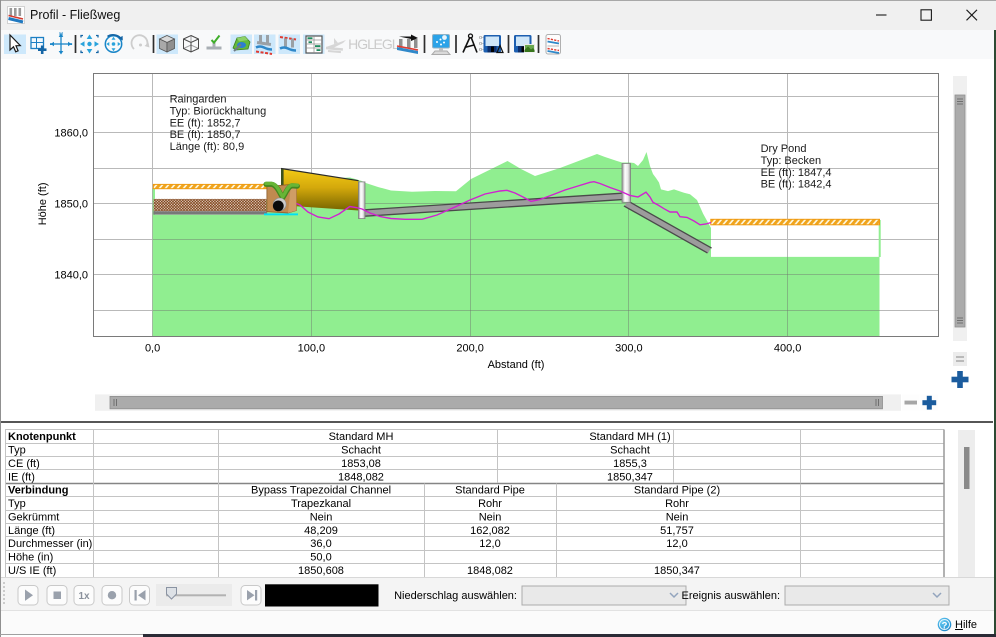 The width and height of the screenshot is (996, 637). I want to click on svg-text: EGL, so click(386, 44).